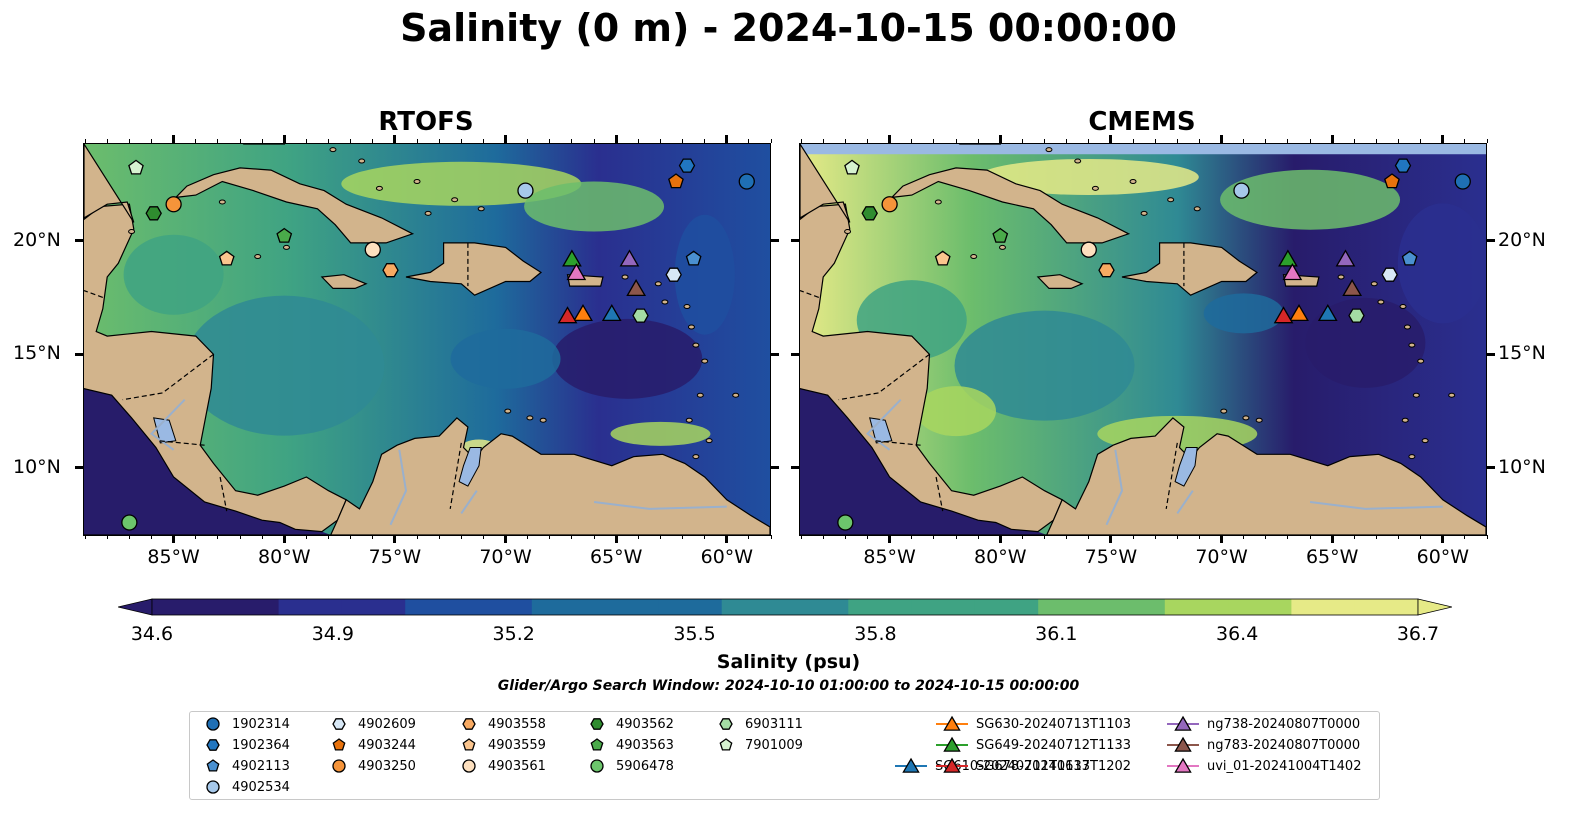 This screenshot has height=827, width=1577. I want to click on legend-item: 4902113, so click(245, 766).